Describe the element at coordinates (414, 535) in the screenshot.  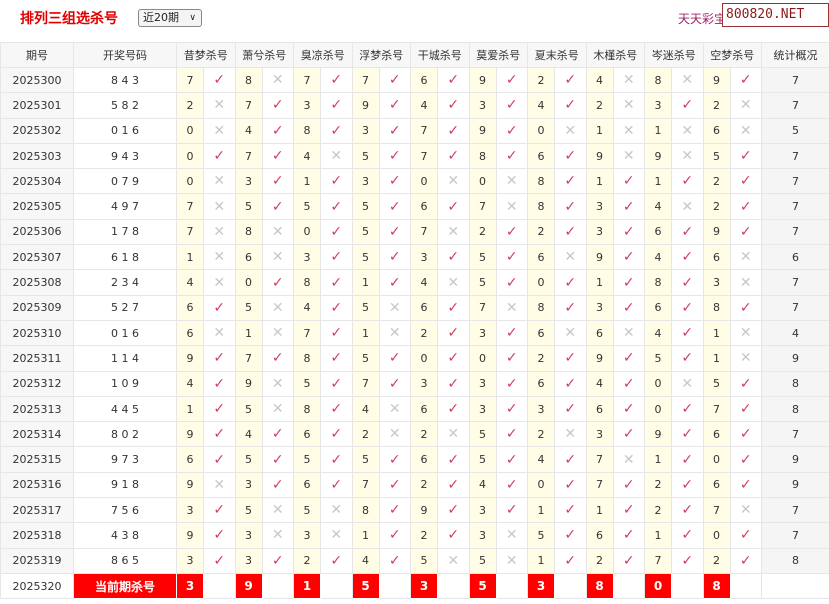
I see `table-row: 2025318 4 3 8 9 ✓ 3 ✕ 3 ✕ 1 ✓ 2 ✓ 3 ✕ 5 ✓ 6 ✓ 1 ✓ 0 ✓ 7` at that location.